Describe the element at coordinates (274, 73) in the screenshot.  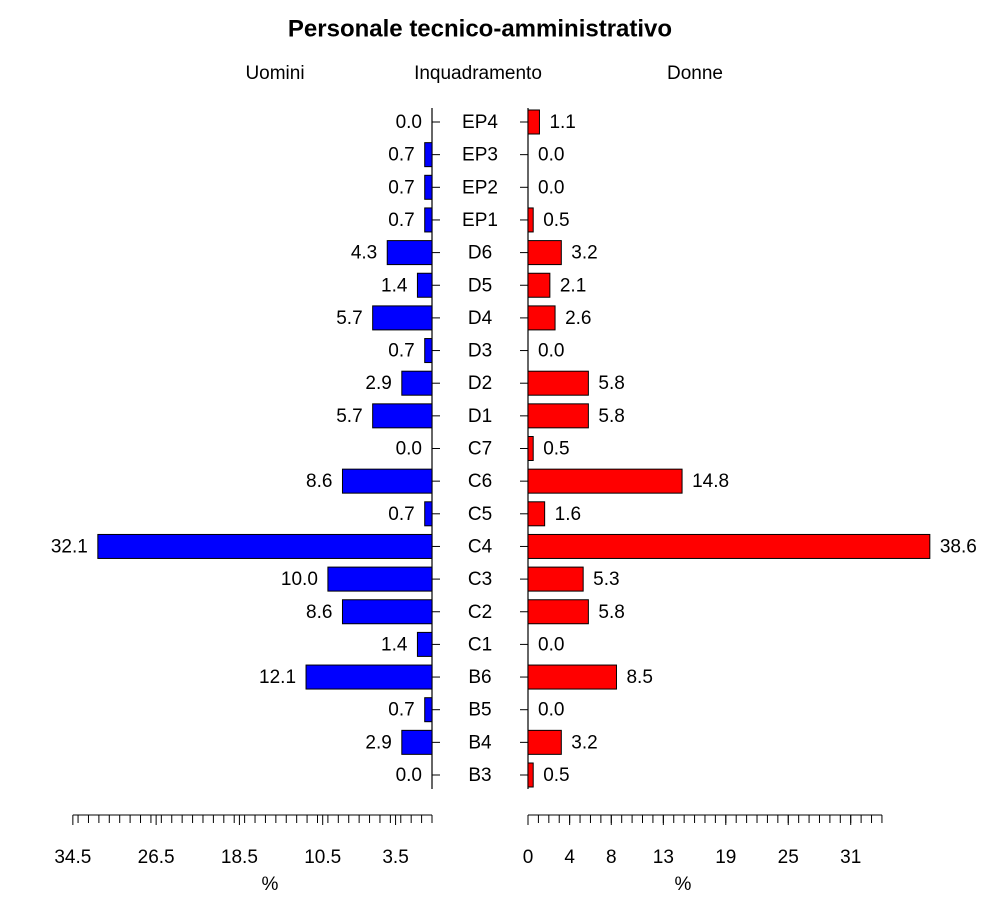
I see `left-header: Uomini` at that location.